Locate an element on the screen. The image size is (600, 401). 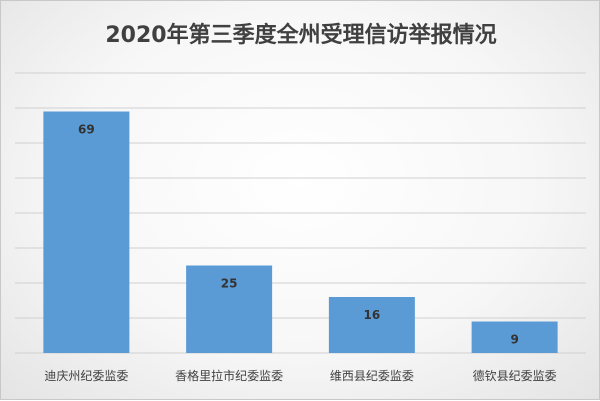
data-label-3: 9 is located at coordinates (514, 340).